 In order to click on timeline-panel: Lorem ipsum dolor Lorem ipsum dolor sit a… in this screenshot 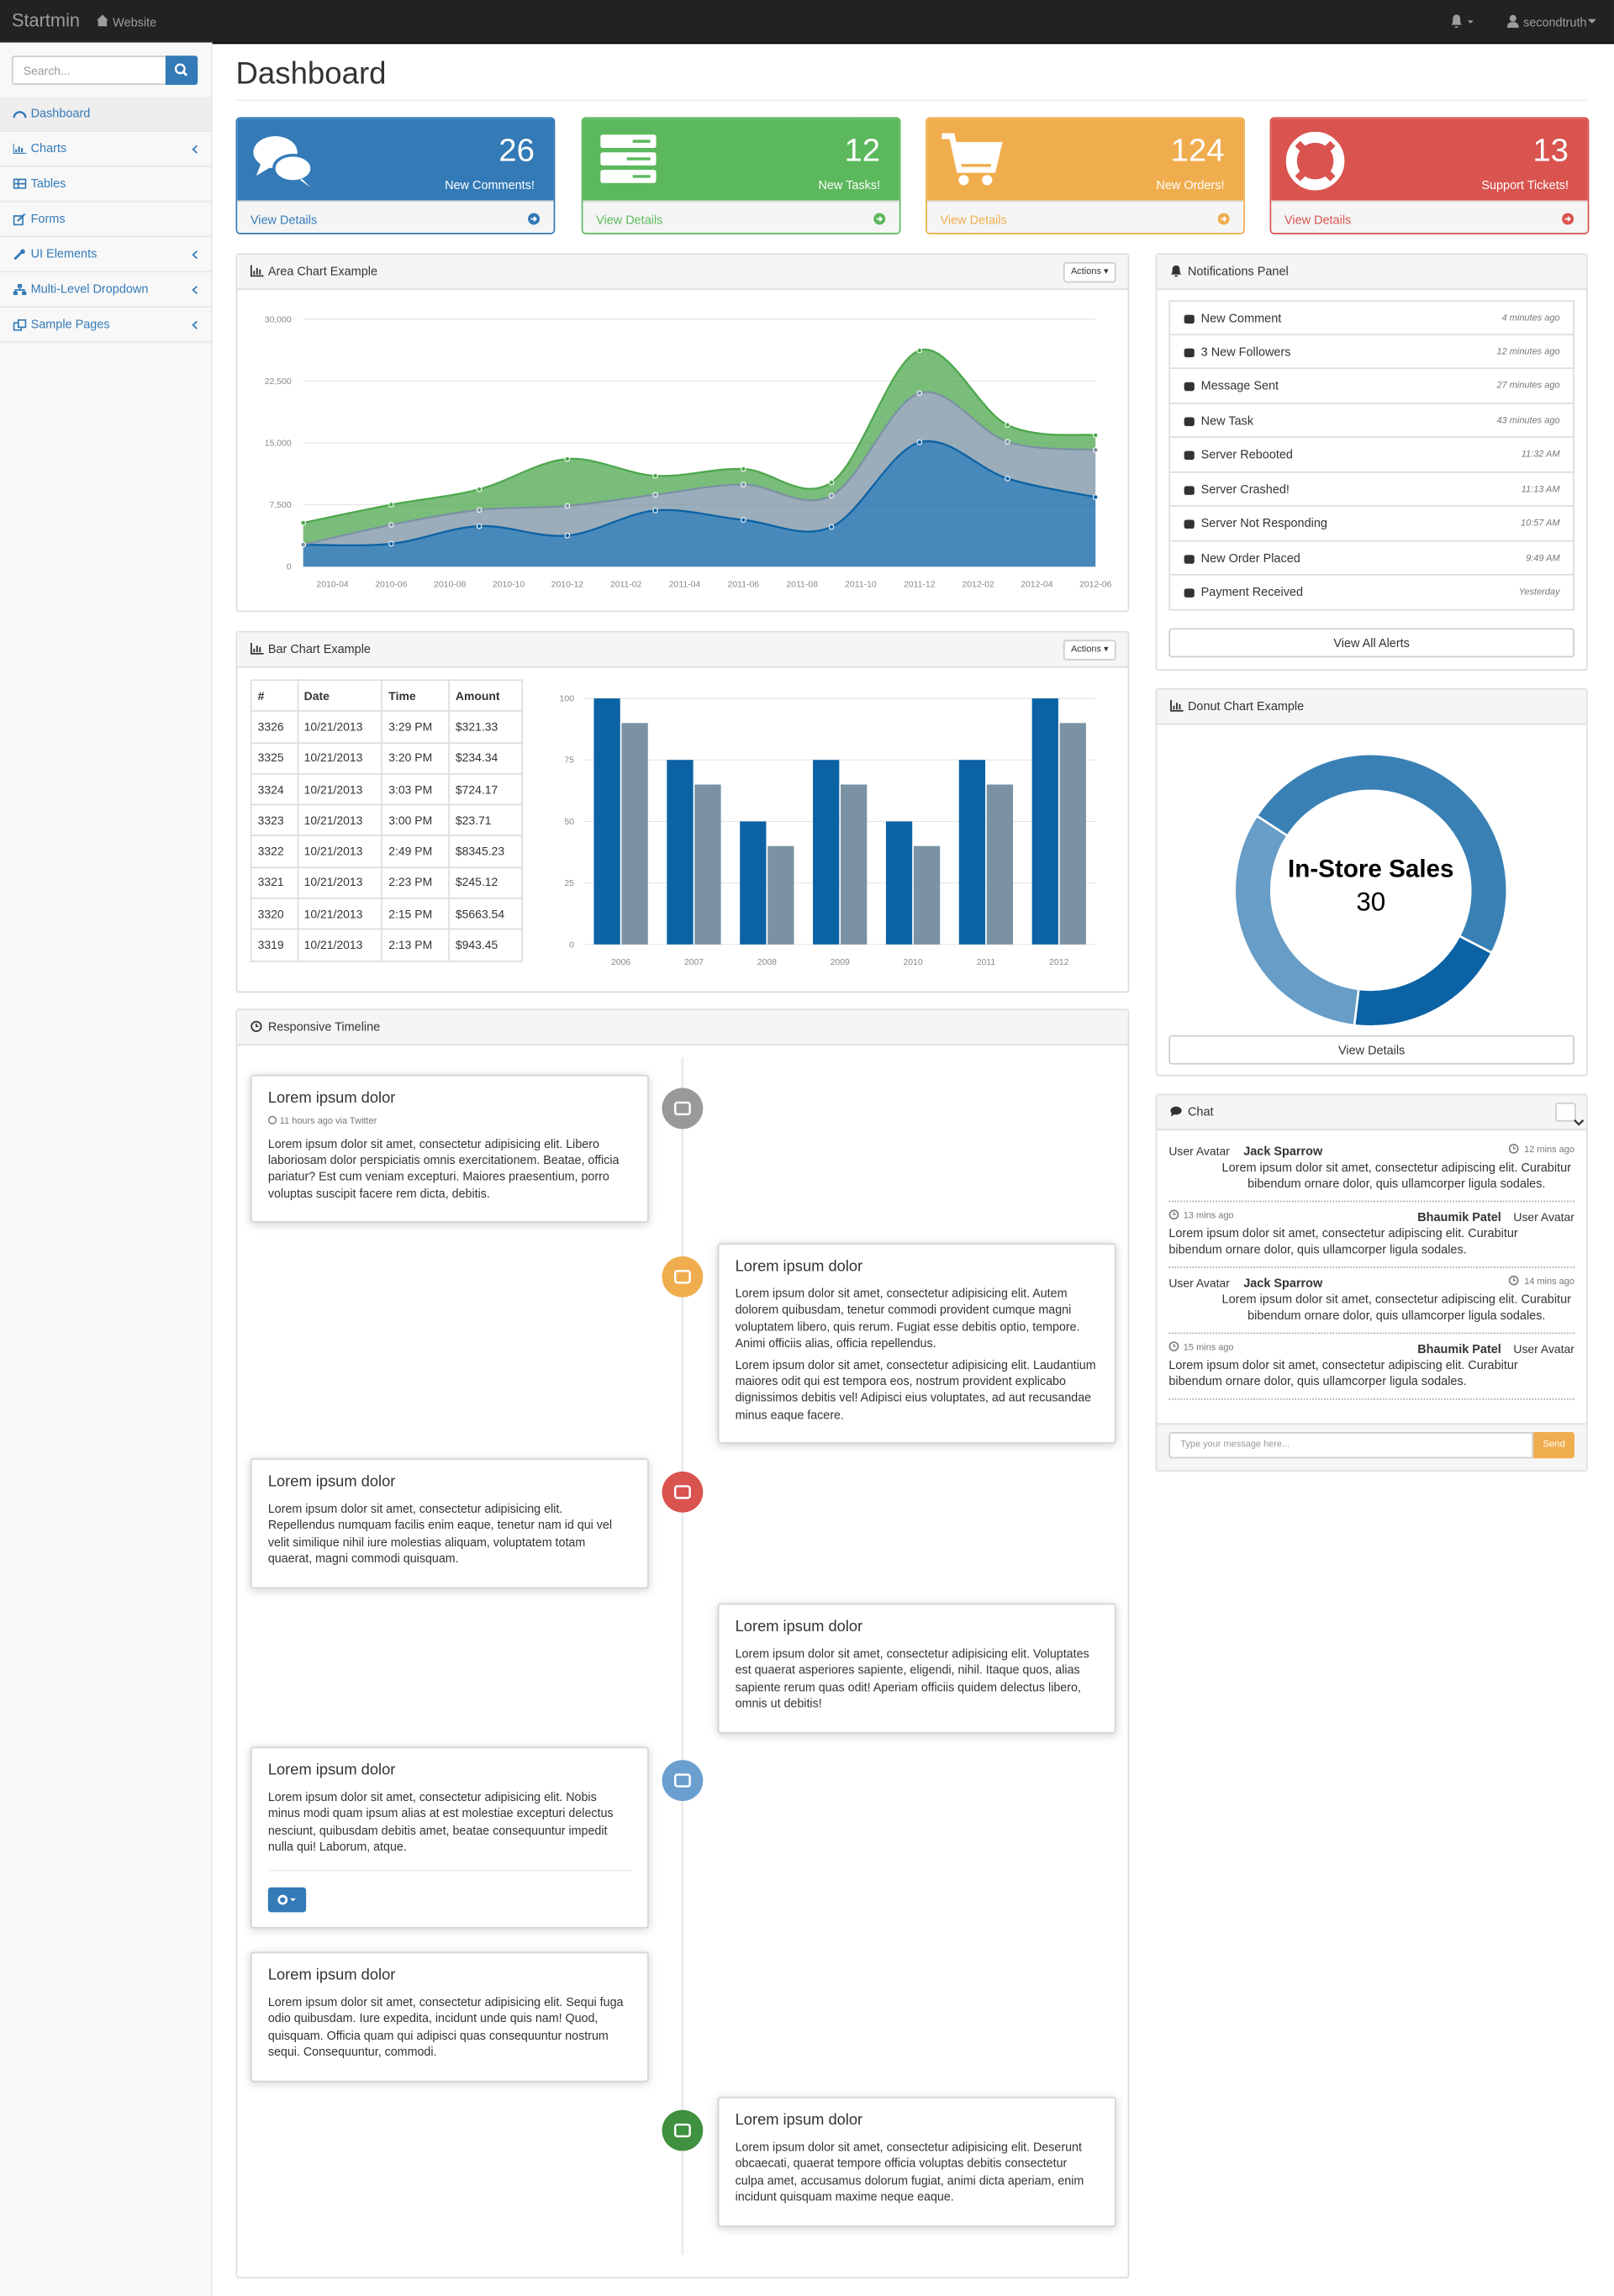, I will do `click(916, 1344)`.